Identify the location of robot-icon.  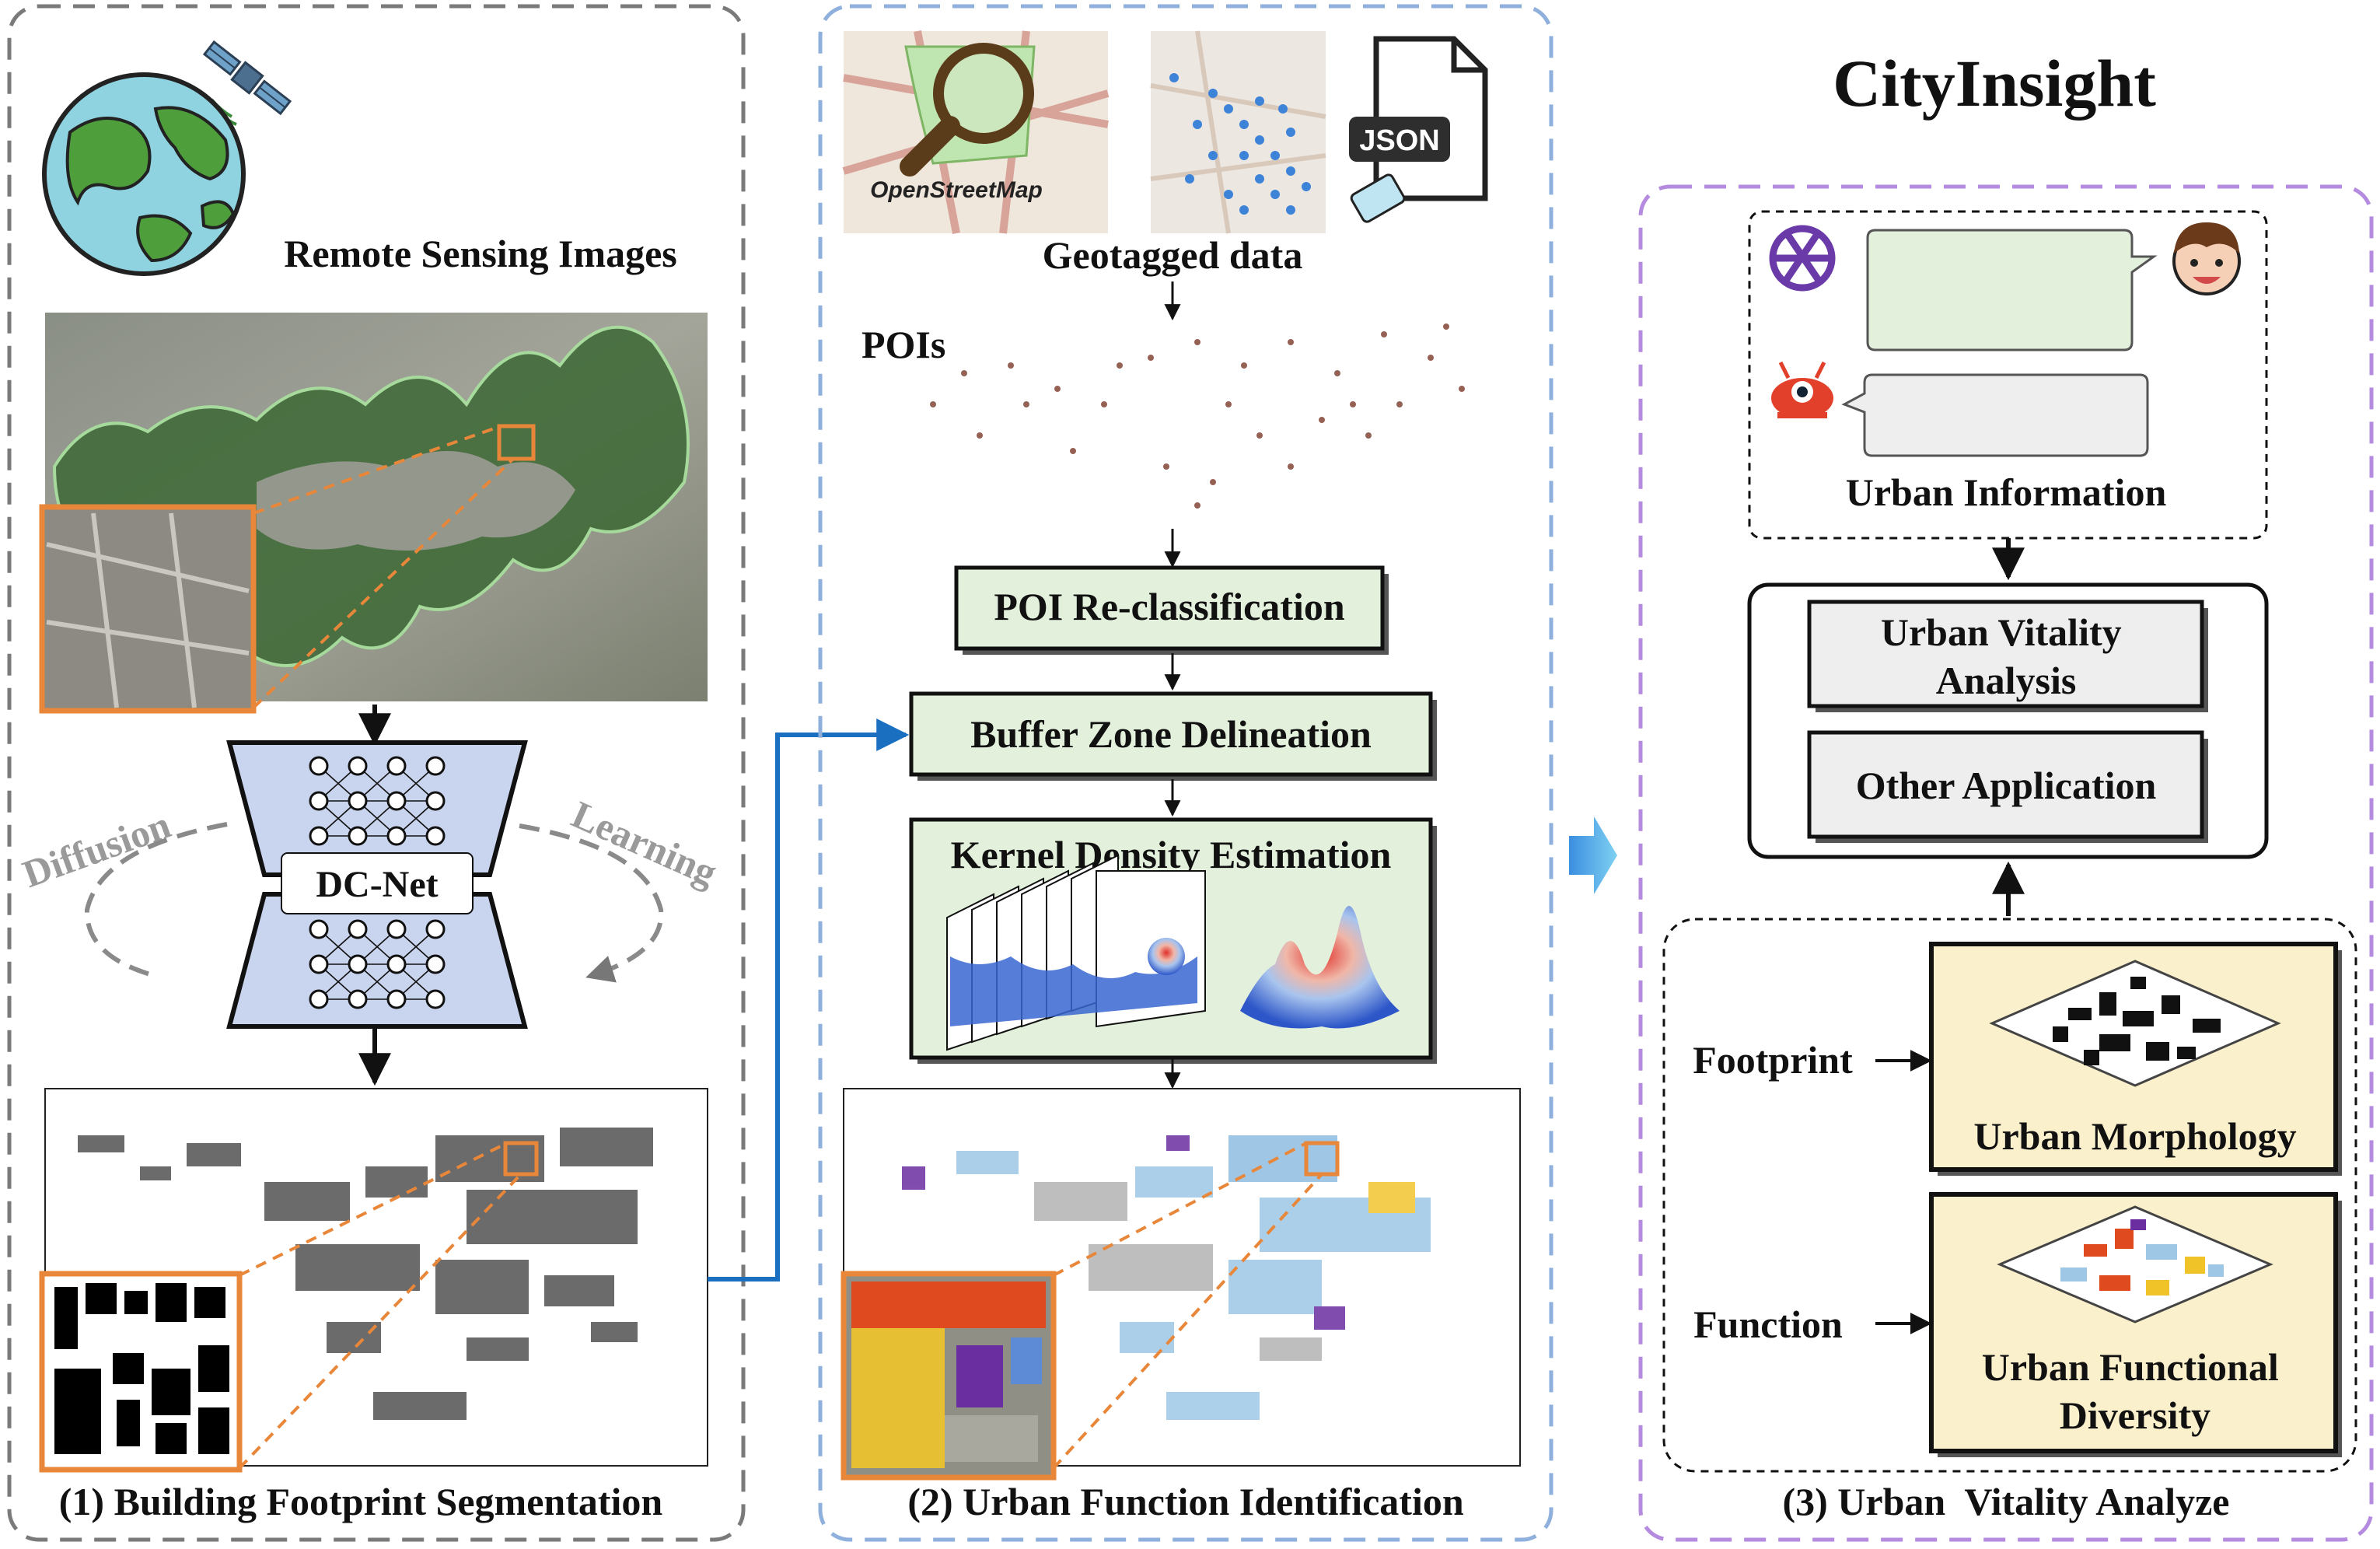
(1802, 389).